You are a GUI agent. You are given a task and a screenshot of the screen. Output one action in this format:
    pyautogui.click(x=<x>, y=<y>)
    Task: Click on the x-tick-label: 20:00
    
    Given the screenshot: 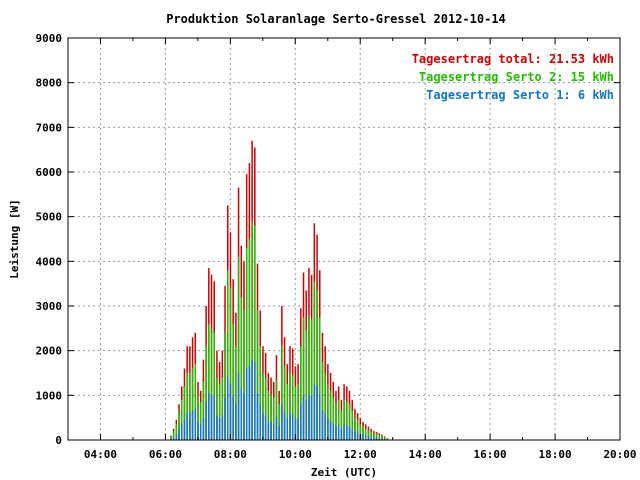 What is the action you would take?
    pyautogui.click(x=619, y=454)
    